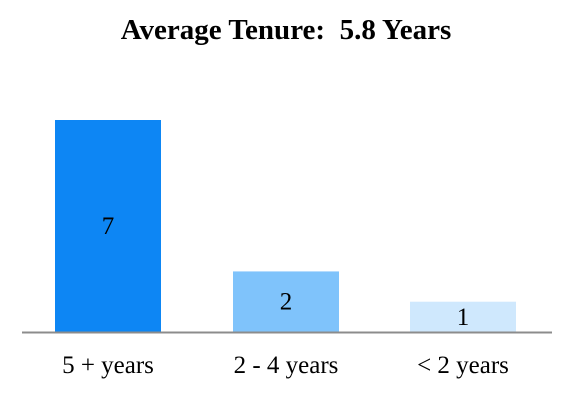  I want to click on tick-labels-group: 5 + years 2 - 4 years < 2 years, so click(285, 365).